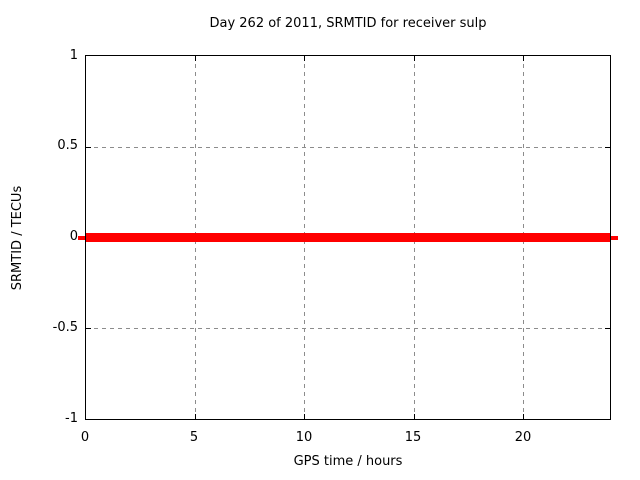  I want to click on srmtid-data-line, so click(348, 237).